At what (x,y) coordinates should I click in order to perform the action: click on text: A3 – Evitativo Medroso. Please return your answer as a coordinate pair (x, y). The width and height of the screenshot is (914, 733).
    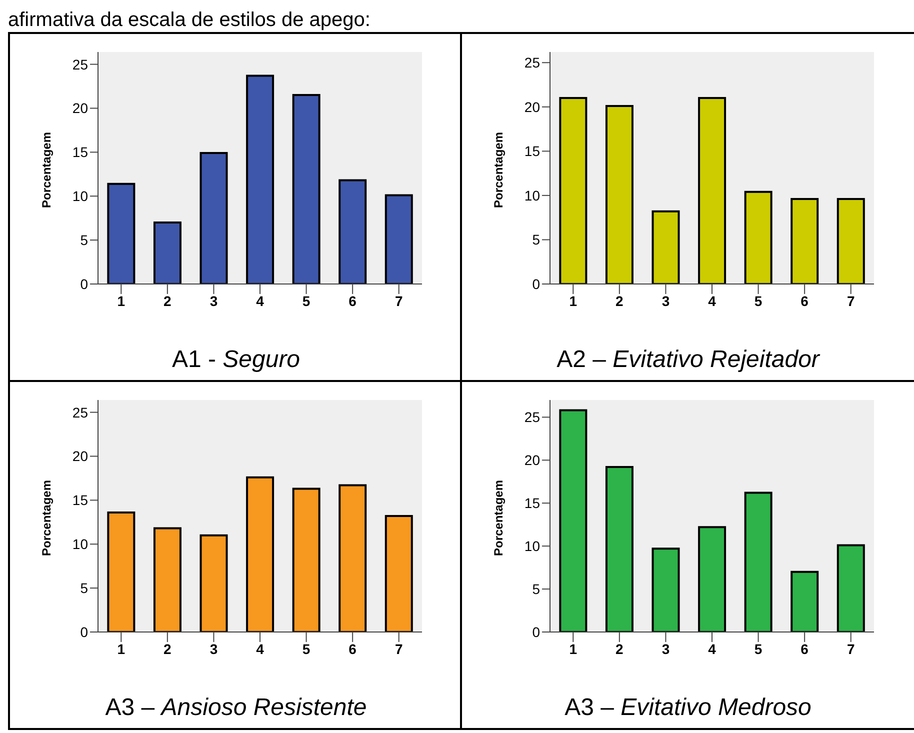
    Looking at the image, I should click on (688, 707).